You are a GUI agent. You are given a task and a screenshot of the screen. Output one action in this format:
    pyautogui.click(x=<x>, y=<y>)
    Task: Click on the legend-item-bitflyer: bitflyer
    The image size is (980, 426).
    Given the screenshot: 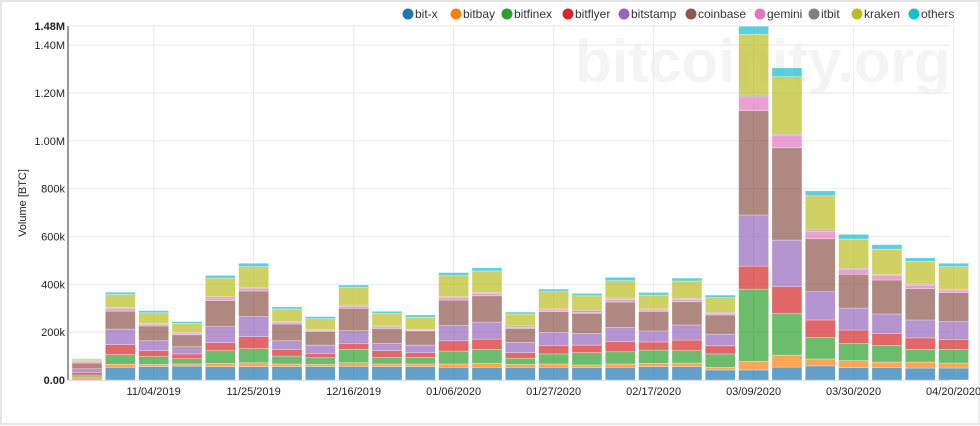 What is the action you would take?
    pyautogui.click(x=586, y=14)
    